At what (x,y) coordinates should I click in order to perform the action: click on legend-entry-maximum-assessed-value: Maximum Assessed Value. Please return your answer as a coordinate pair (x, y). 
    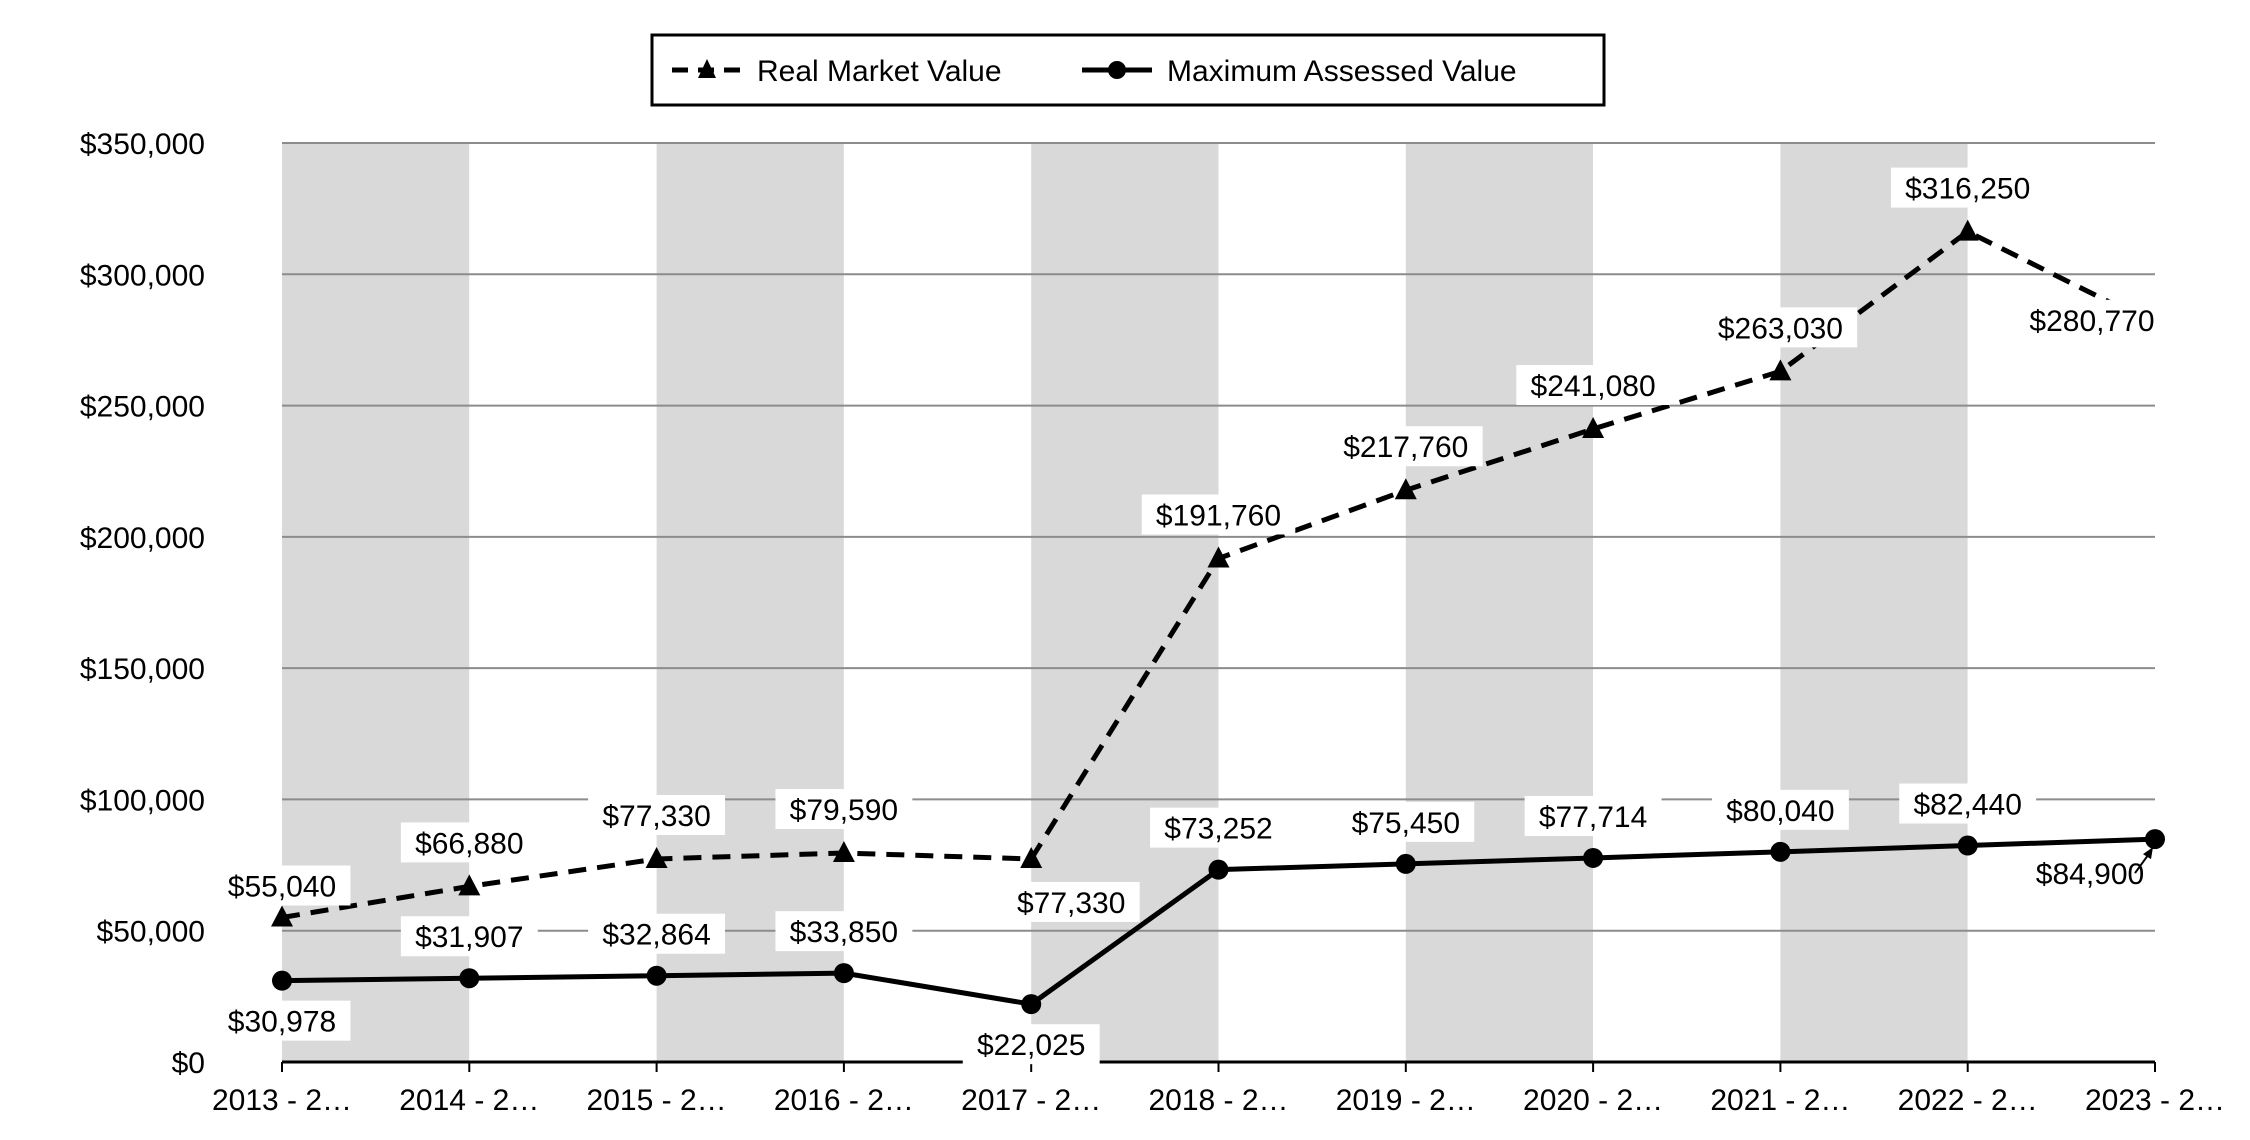
    Looking at the image, I should click on (1299, 71).